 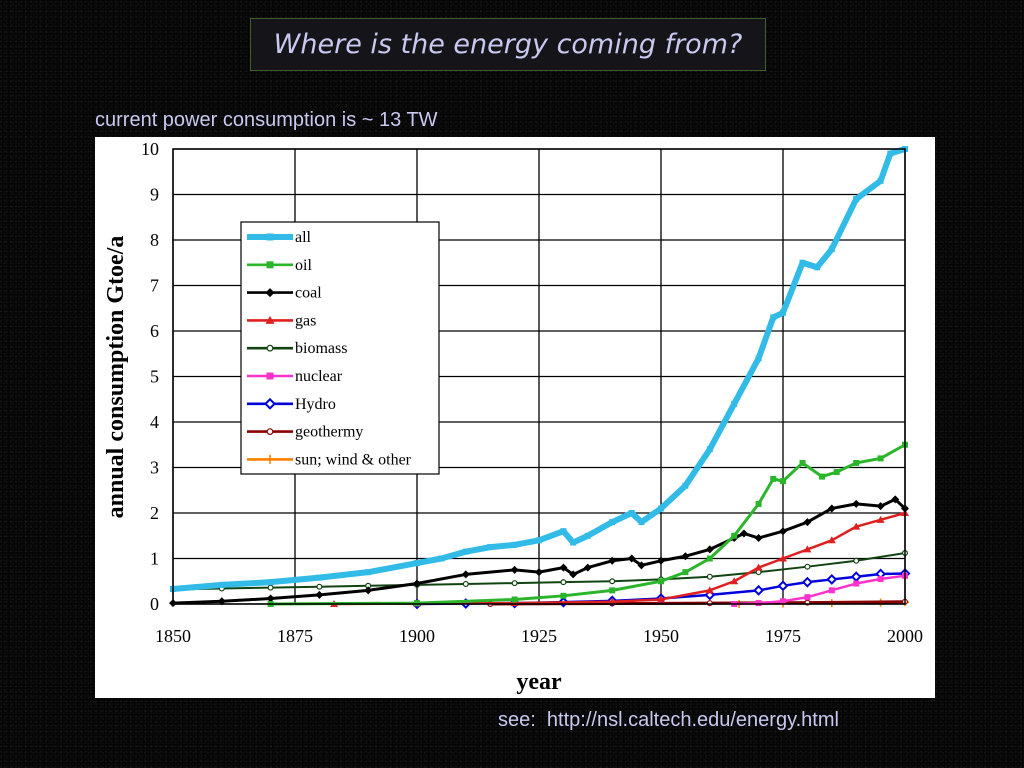 I want to click on series-line-gas, so click(x=619, y=558).